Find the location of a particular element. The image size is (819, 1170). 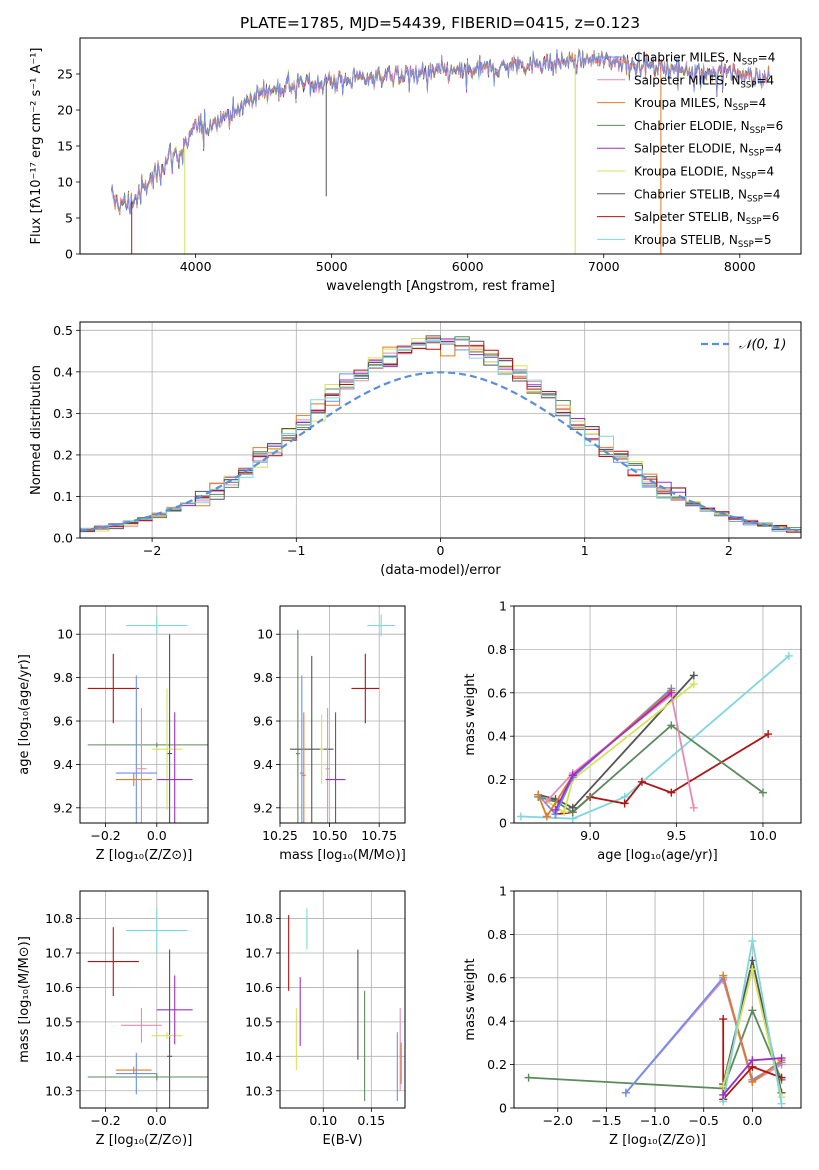

y-tick-label: 0.5 is located at coordinates (63, 330).